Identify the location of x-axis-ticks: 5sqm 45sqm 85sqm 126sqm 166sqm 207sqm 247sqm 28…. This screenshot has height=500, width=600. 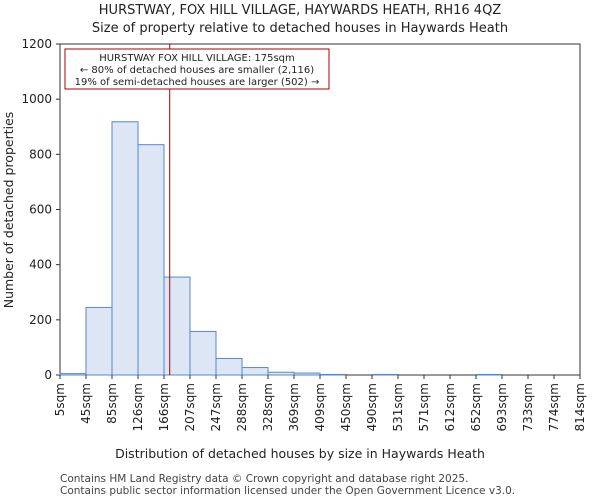
(320, 403).